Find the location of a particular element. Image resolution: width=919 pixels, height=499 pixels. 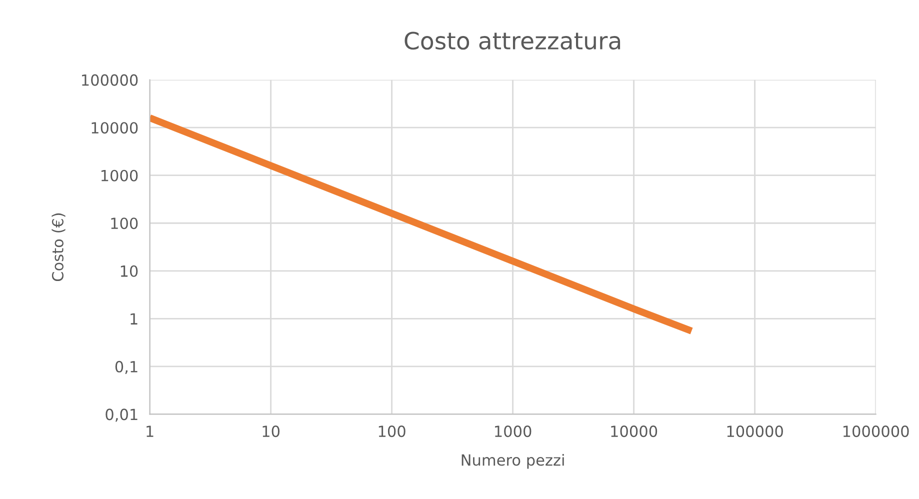

y-tick-label: 100 is located at coordinates (124, 224).